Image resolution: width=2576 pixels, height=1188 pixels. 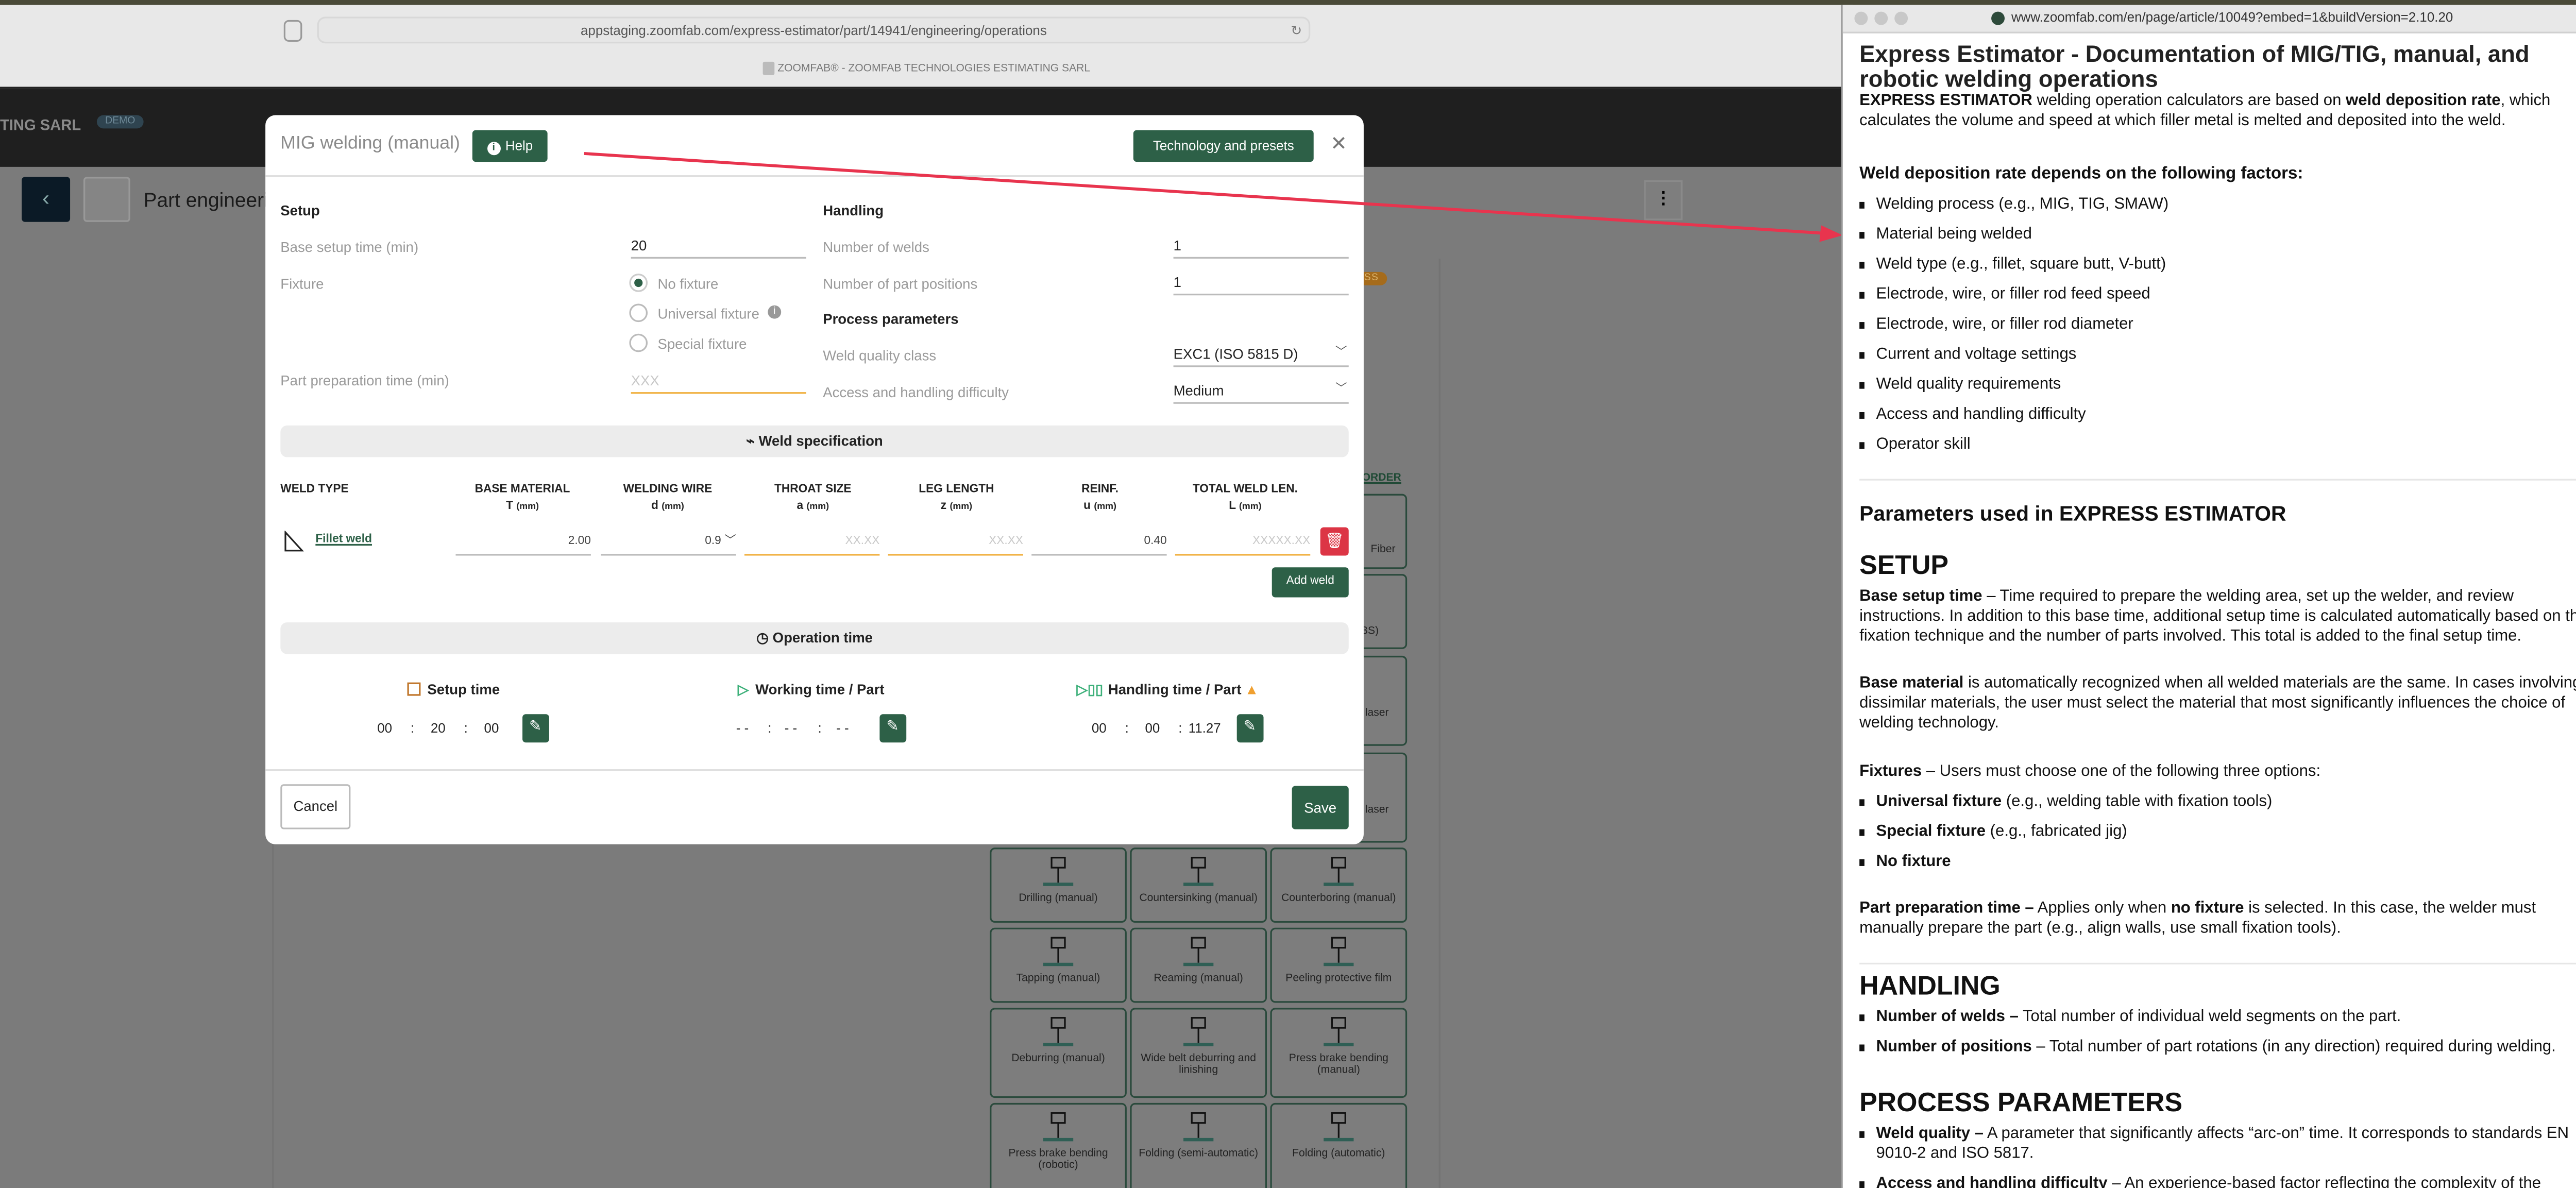 What do you see at coordinates (364, 380) in the screenshot?
I see `part-prep-label: Part preparation time (min)` at bounding box center [364, 380].